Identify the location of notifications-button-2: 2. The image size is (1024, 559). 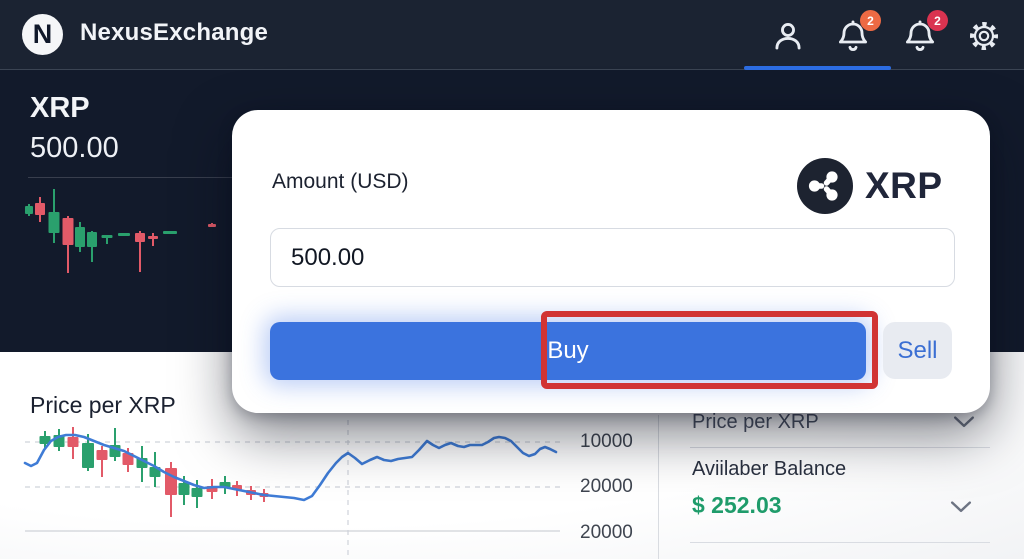
(924, 33).